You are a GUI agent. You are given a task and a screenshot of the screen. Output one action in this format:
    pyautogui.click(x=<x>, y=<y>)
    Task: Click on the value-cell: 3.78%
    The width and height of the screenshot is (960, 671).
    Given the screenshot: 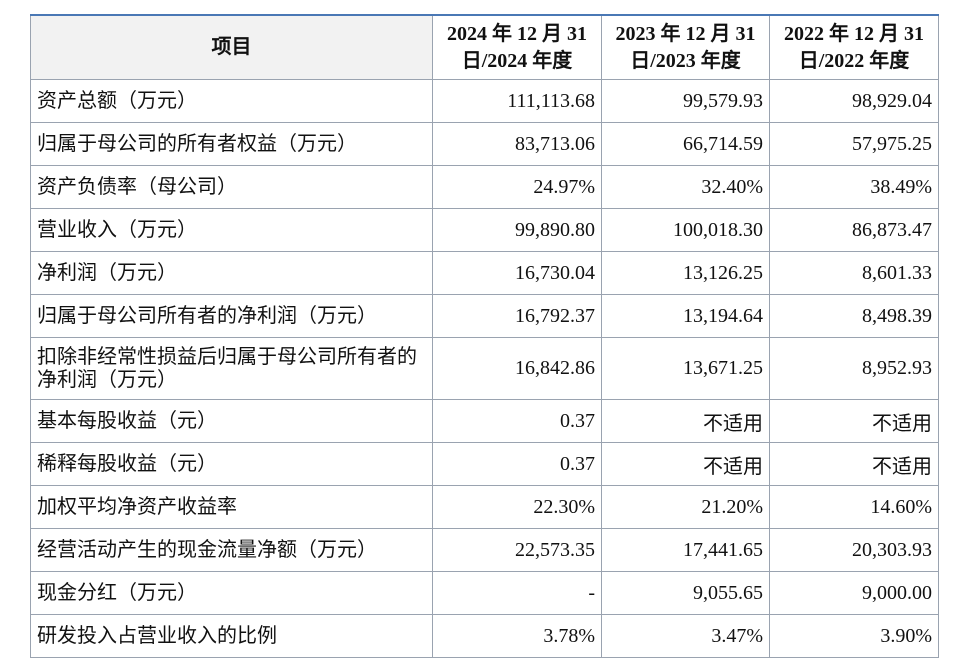 What is the action you would take?
    pyautogui.click(x=517, y=636)
    